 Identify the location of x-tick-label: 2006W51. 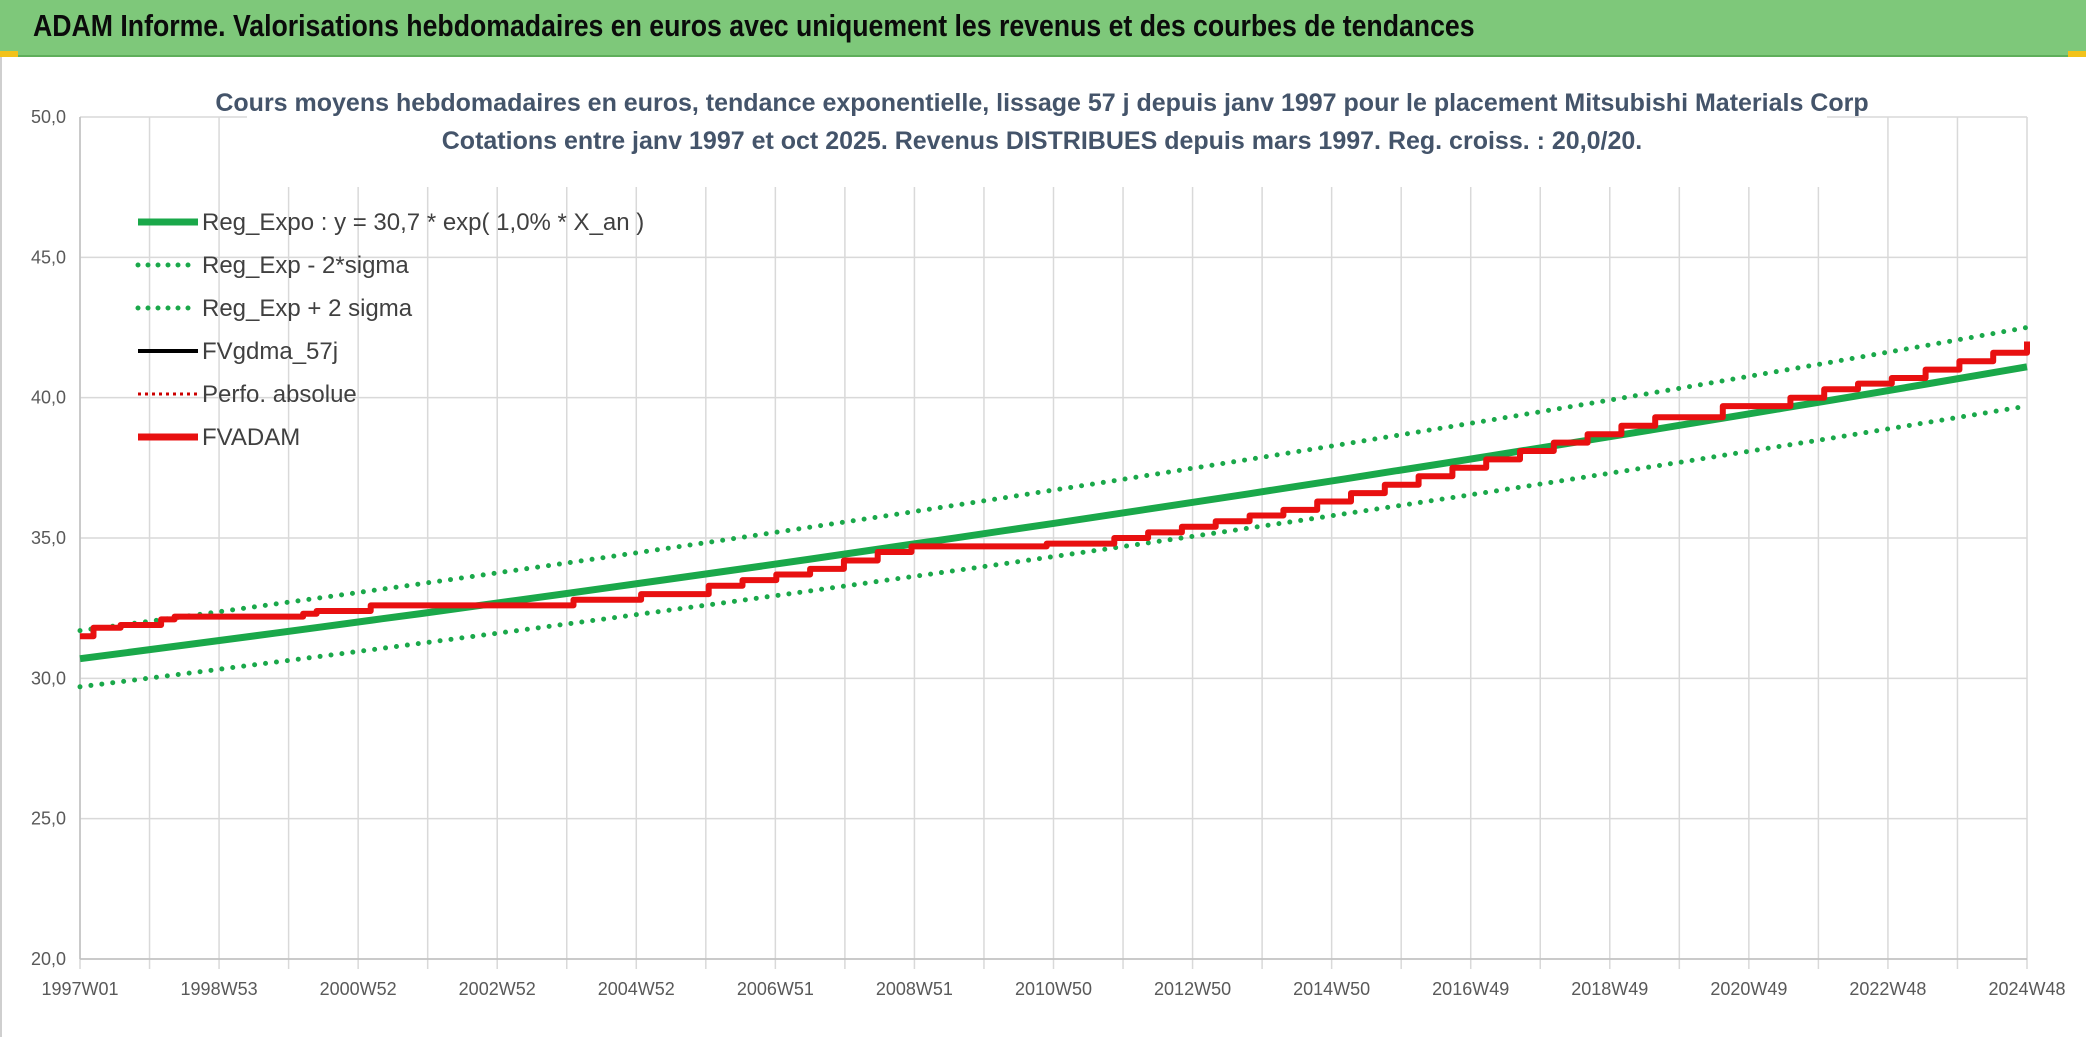
(775, 989).